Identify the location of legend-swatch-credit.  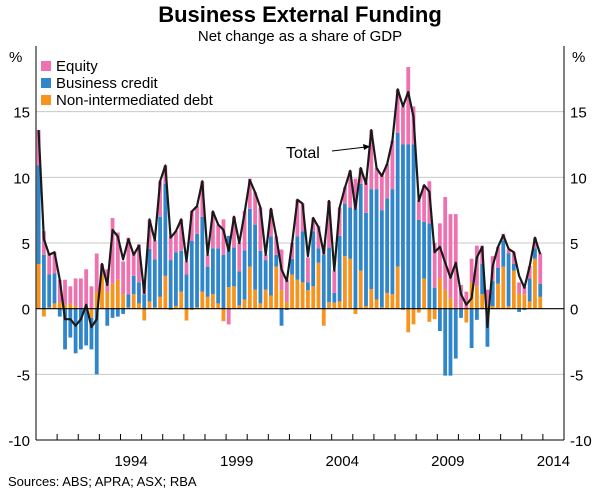
(46, 83).